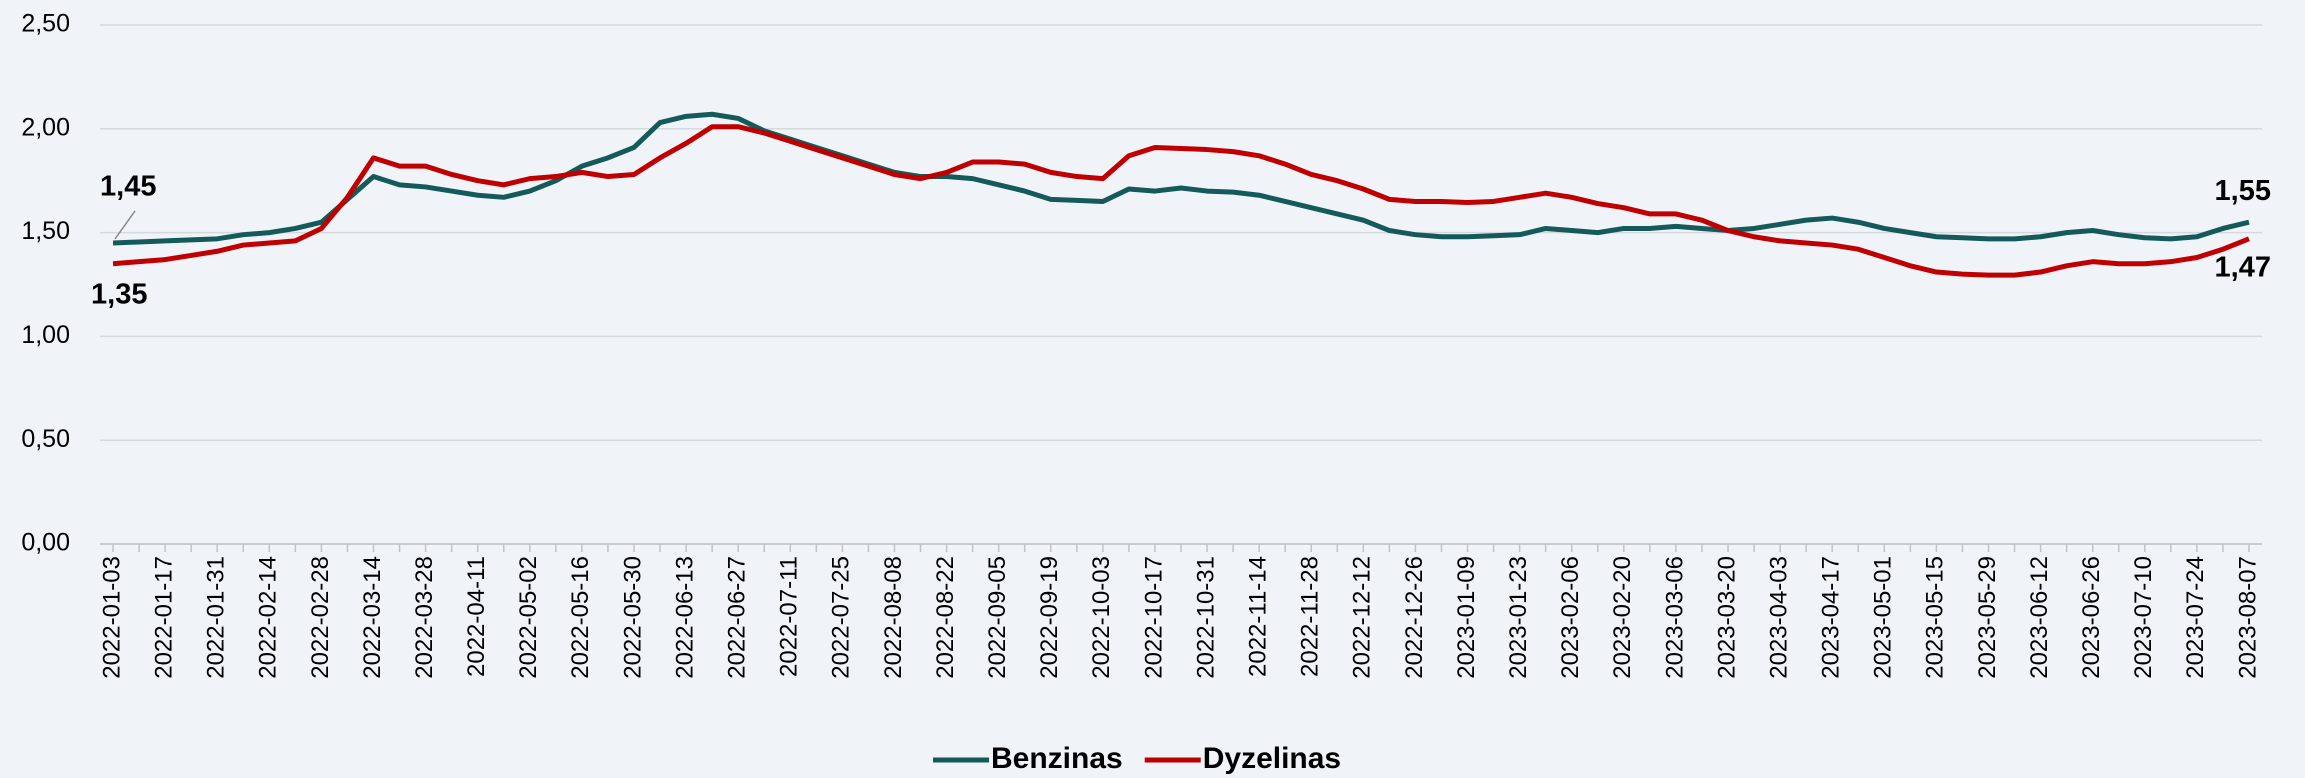 The image size is (2305, 778). Describe the element at coordinates (737, 617) in the screenshot. I see `x-tick-label: 2022-06-27` at that location.